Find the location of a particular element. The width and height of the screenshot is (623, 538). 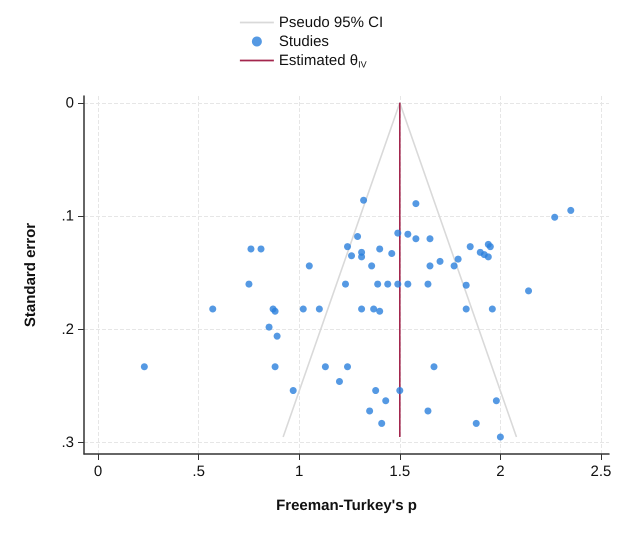

y-tick-label: 0 is located at coordinates (70, 103).